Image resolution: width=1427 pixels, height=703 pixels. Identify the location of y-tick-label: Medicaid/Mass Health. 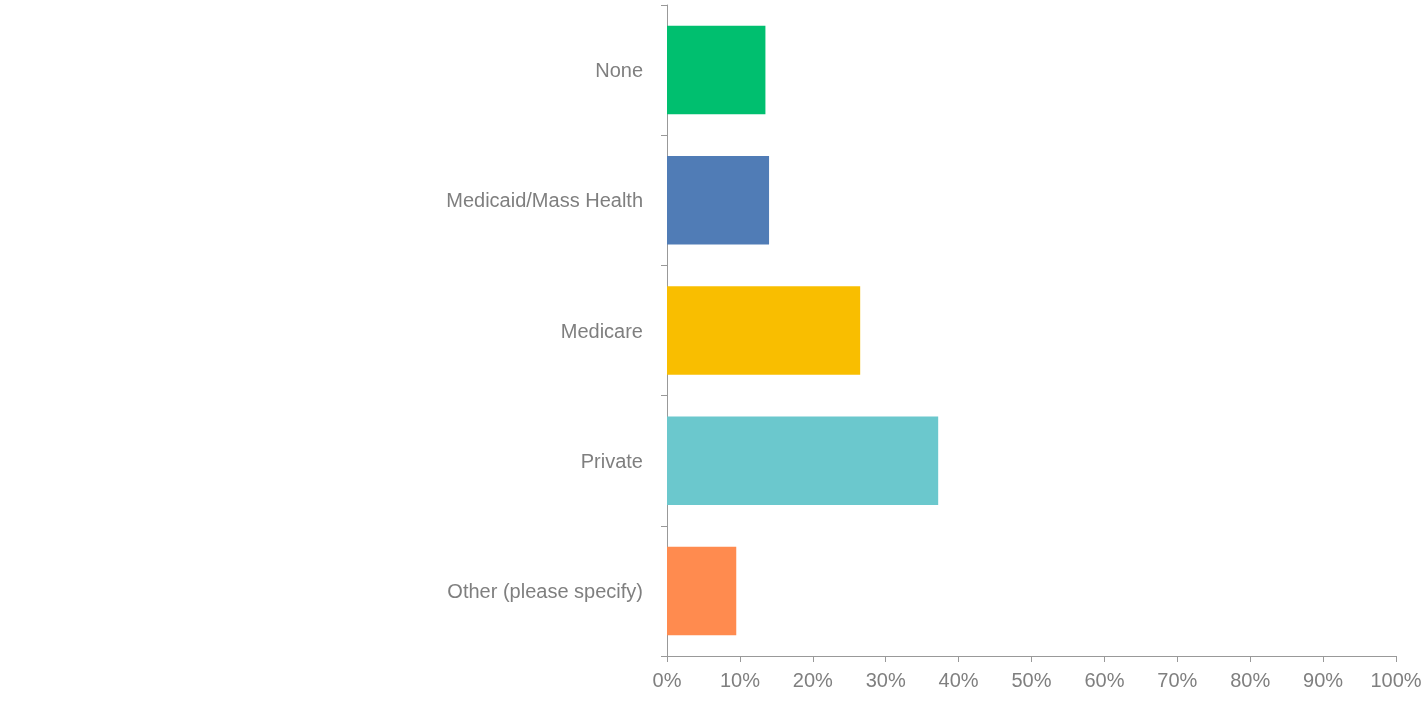
(544, 200).